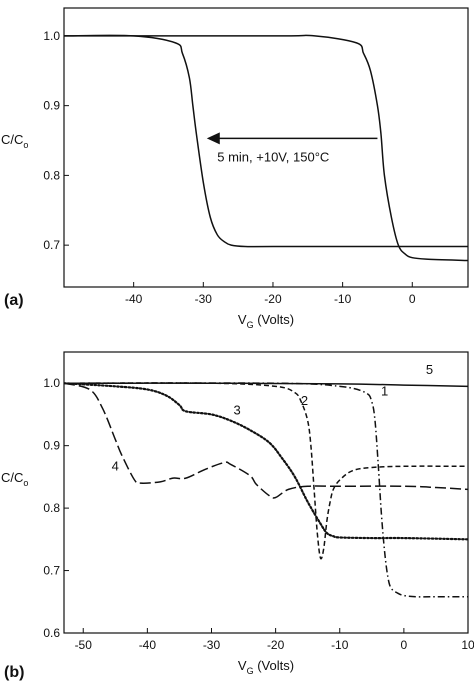 The width and height of the screenshot is (474, 685). Describe the element at coordinates (467, 645) in the screenshot. I see `x-tick-label: 10` at that location.